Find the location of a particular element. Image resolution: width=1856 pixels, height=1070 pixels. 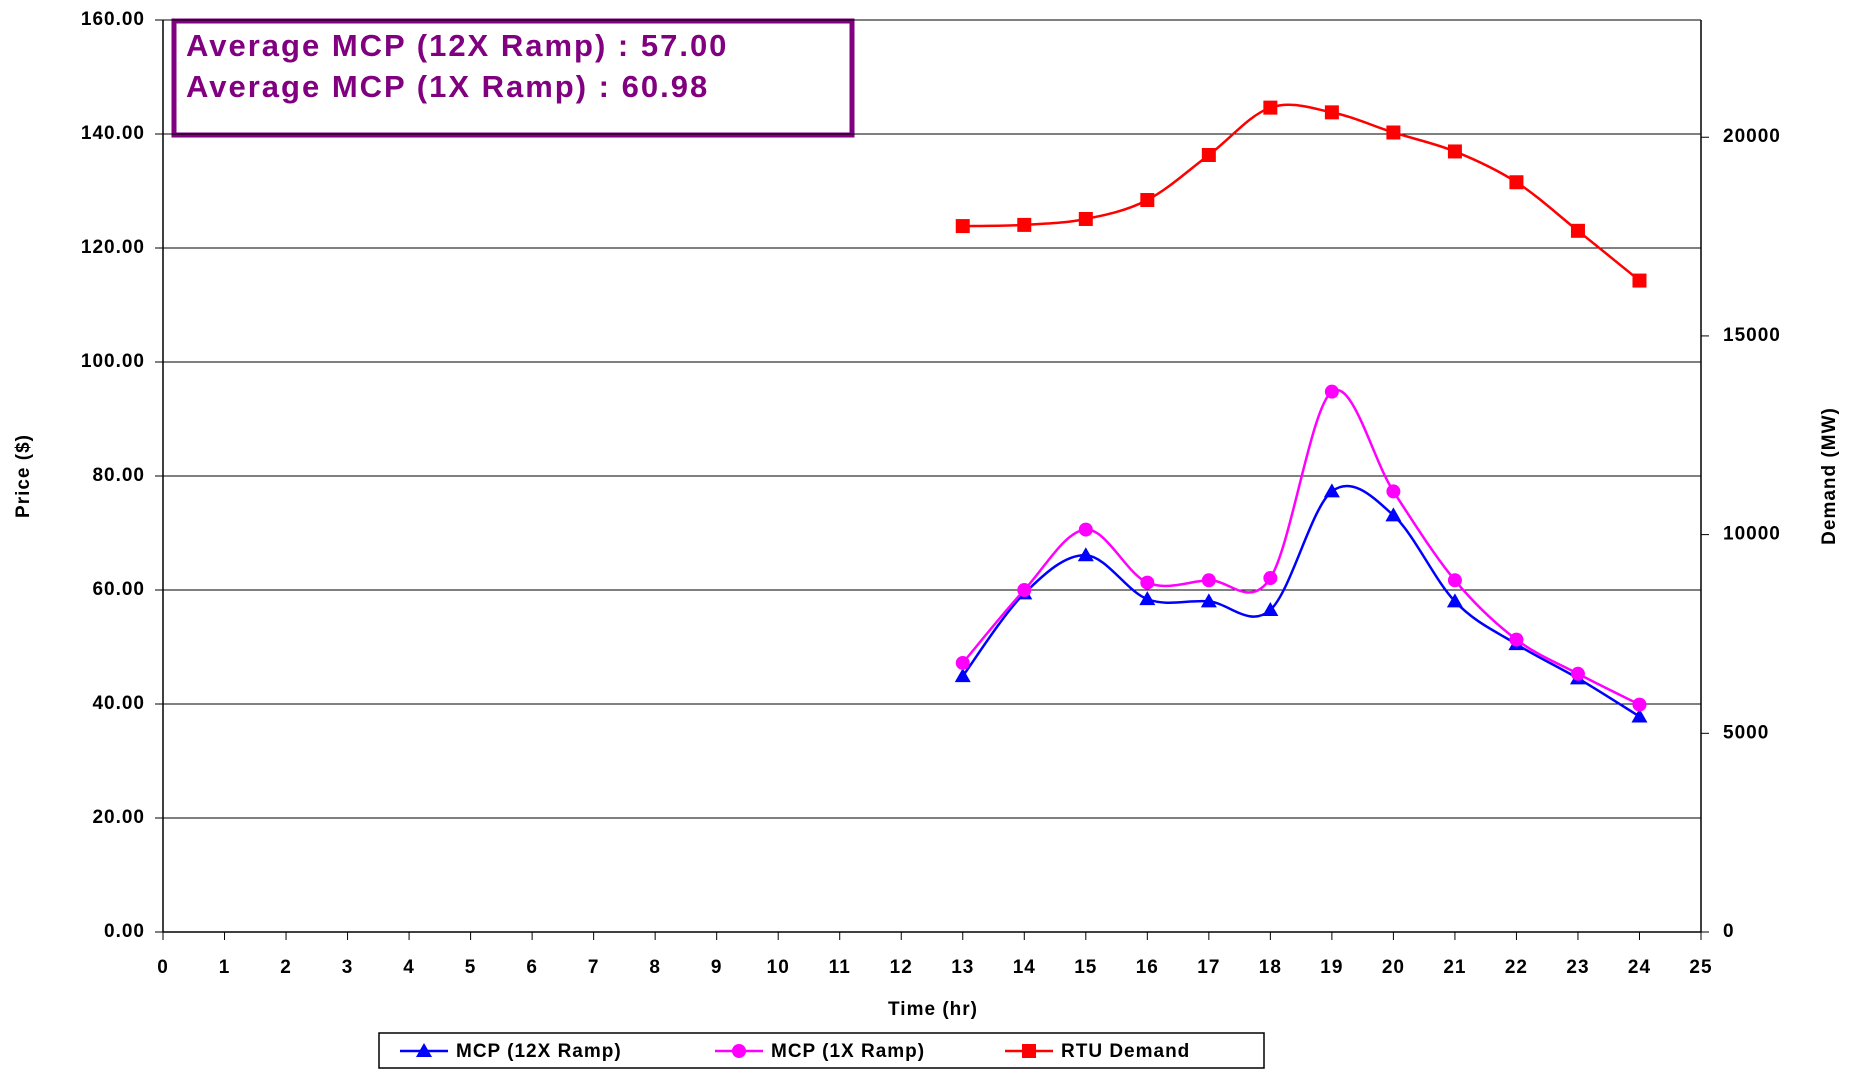

y-tick-label: 20.00 is located at coordinates (118, 817).